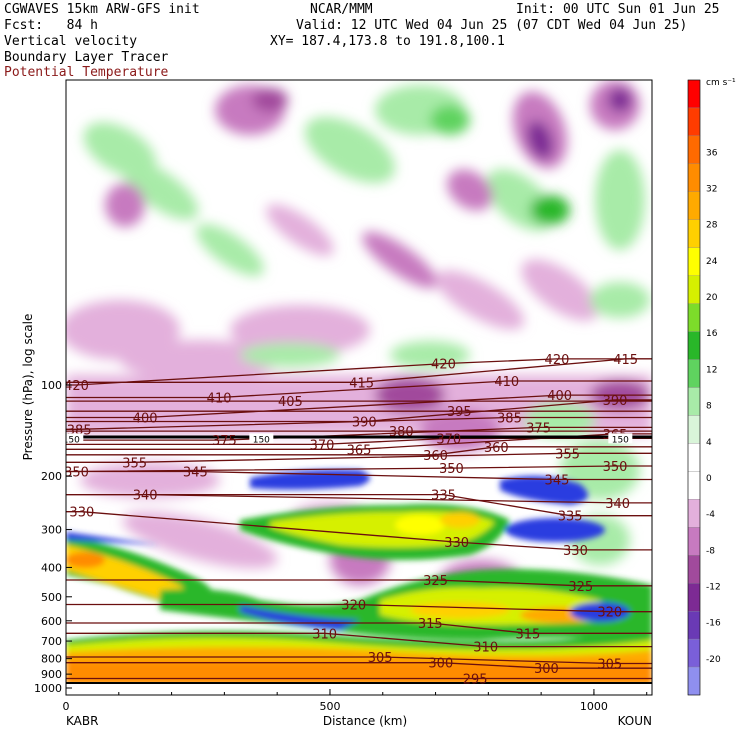  Describe the element at coordinates (322, 445) in the screenshot. I see `theta-label: 370` at that location.